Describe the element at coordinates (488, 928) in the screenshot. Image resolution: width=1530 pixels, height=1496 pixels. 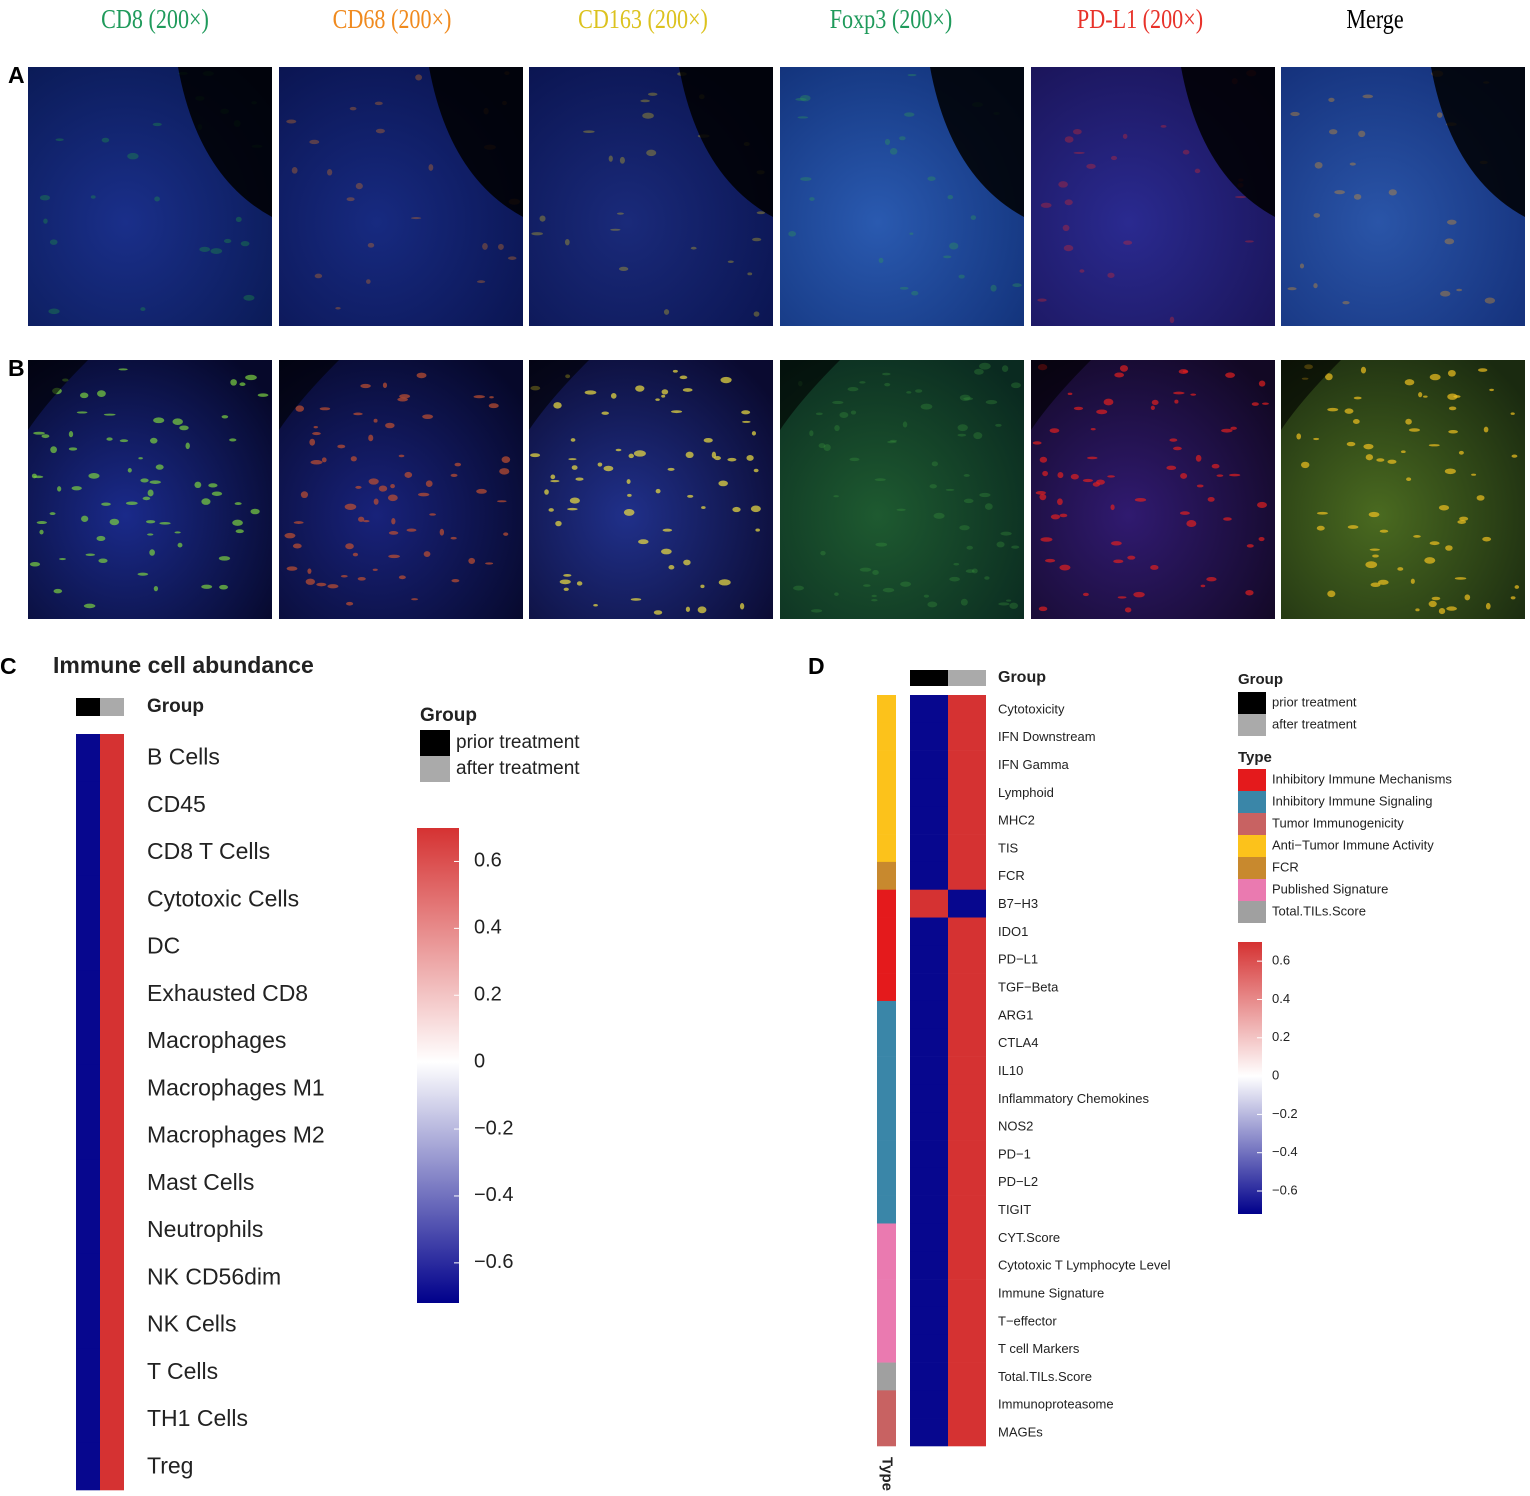
I see `colorbar-tick-label: 0.4` at that location.